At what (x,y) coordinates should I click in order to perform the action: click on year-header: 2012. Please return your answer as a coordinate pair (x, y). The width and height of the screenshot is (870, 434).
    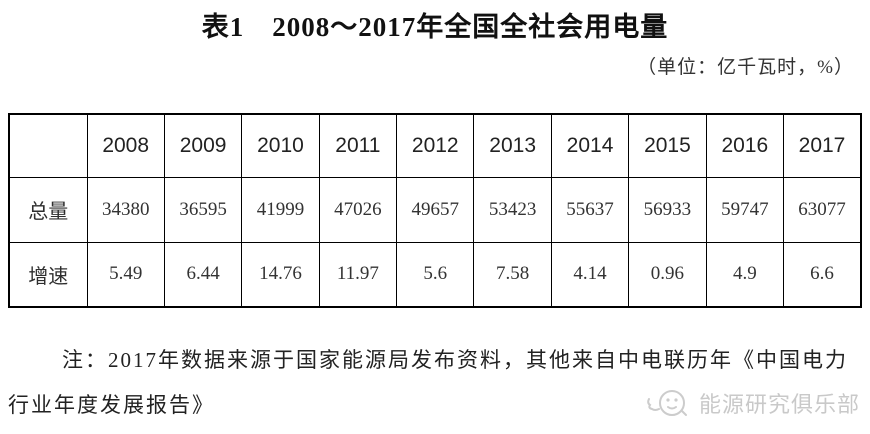
    Looking at the image, I should click on (435, 145).